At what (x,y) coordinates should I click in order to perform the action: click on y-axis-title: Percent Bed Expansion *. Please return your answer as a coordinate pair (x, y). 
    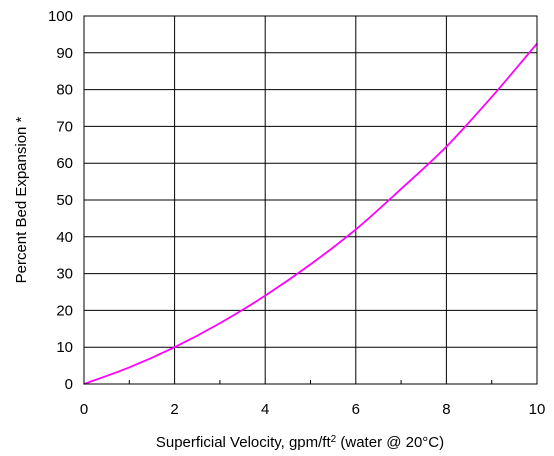
    Looking at the image, I should click on (21, 199).